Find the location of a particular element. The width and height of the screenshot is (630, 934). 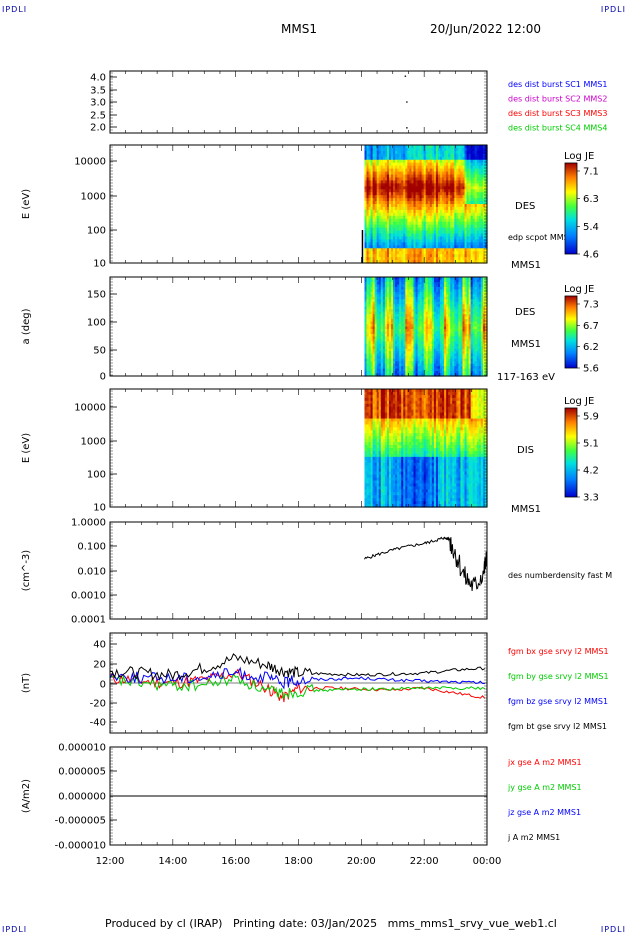

p6-legend-4: fgm bt gse srvy l2 MMS1 is located at coordinates (557, 726).